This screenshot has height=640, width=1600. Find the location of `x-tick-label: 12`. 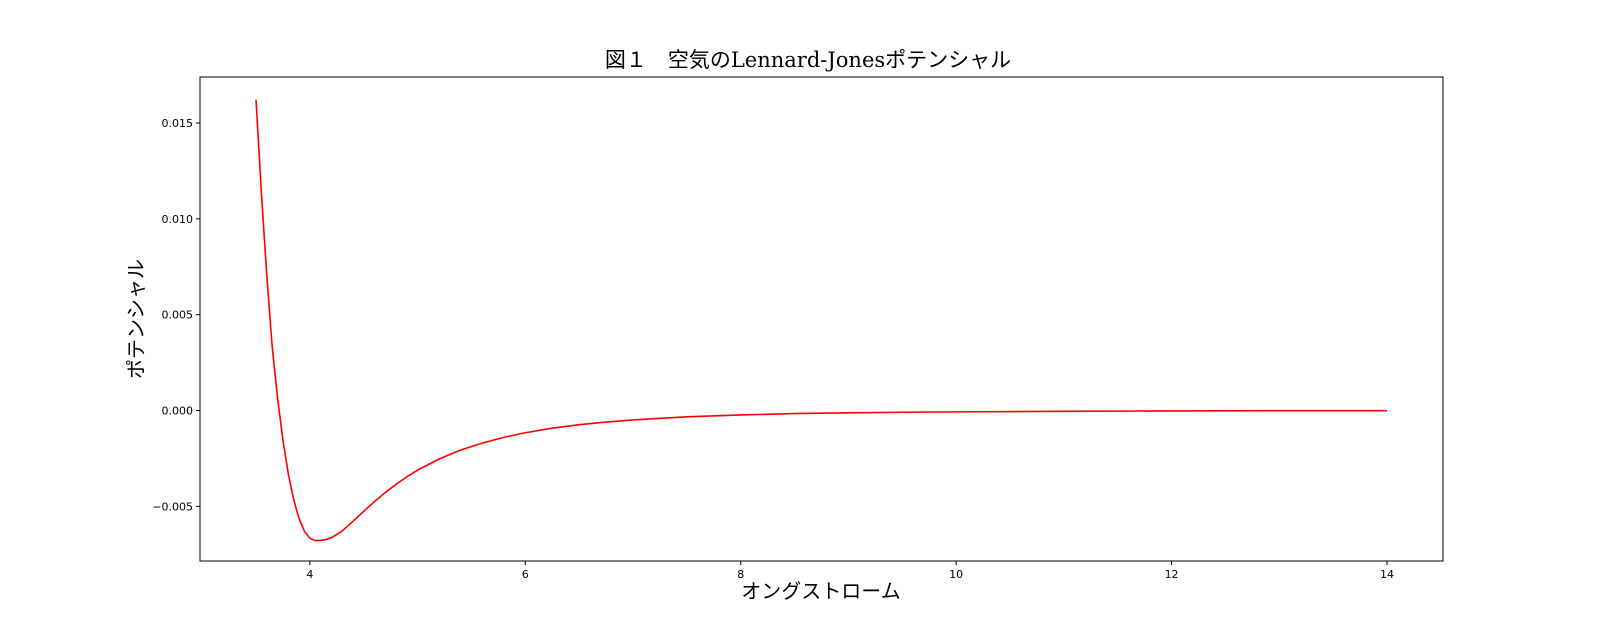

x-tick-label: 12 is located at coordinates (1172, 574).